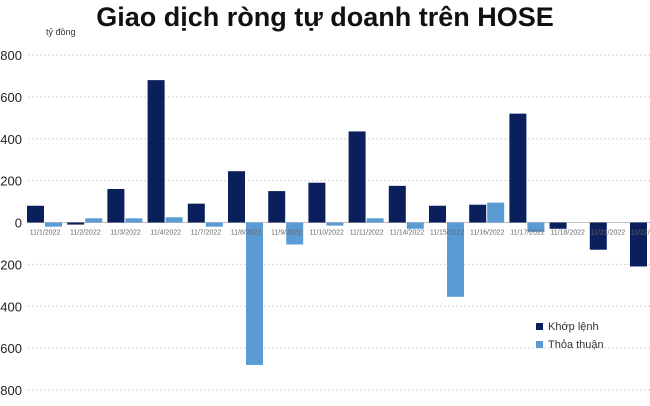  I want to click on x-category-label: 11/10/2022, so click(326, 233).